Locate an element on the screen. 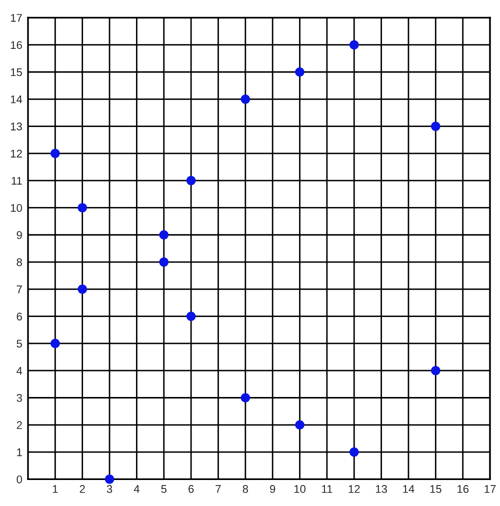  y-tick-label: 9 is located at coordinates (19, 235).